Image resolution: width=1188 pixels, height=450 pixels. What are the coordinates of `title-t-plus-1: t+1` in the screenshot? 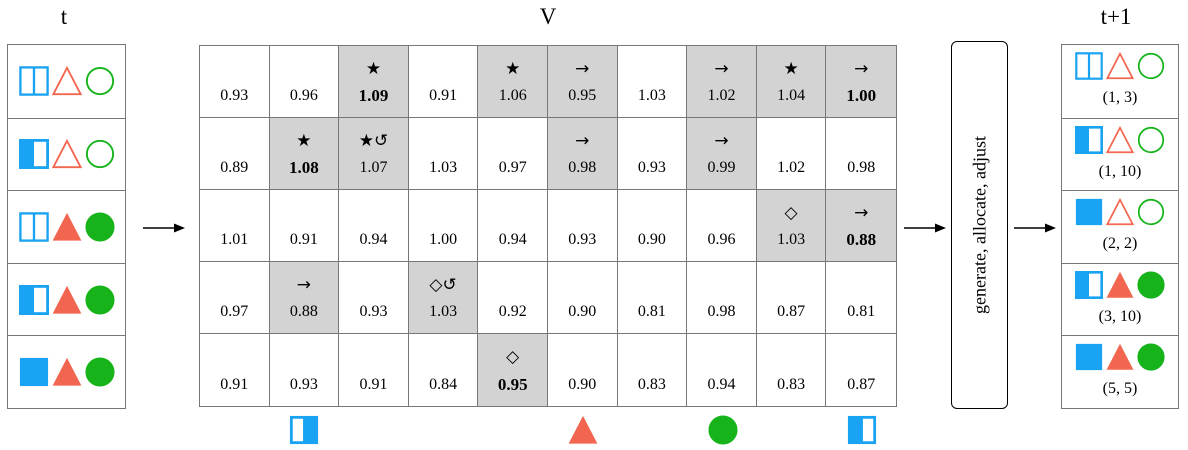 It's located at (1116, 16).